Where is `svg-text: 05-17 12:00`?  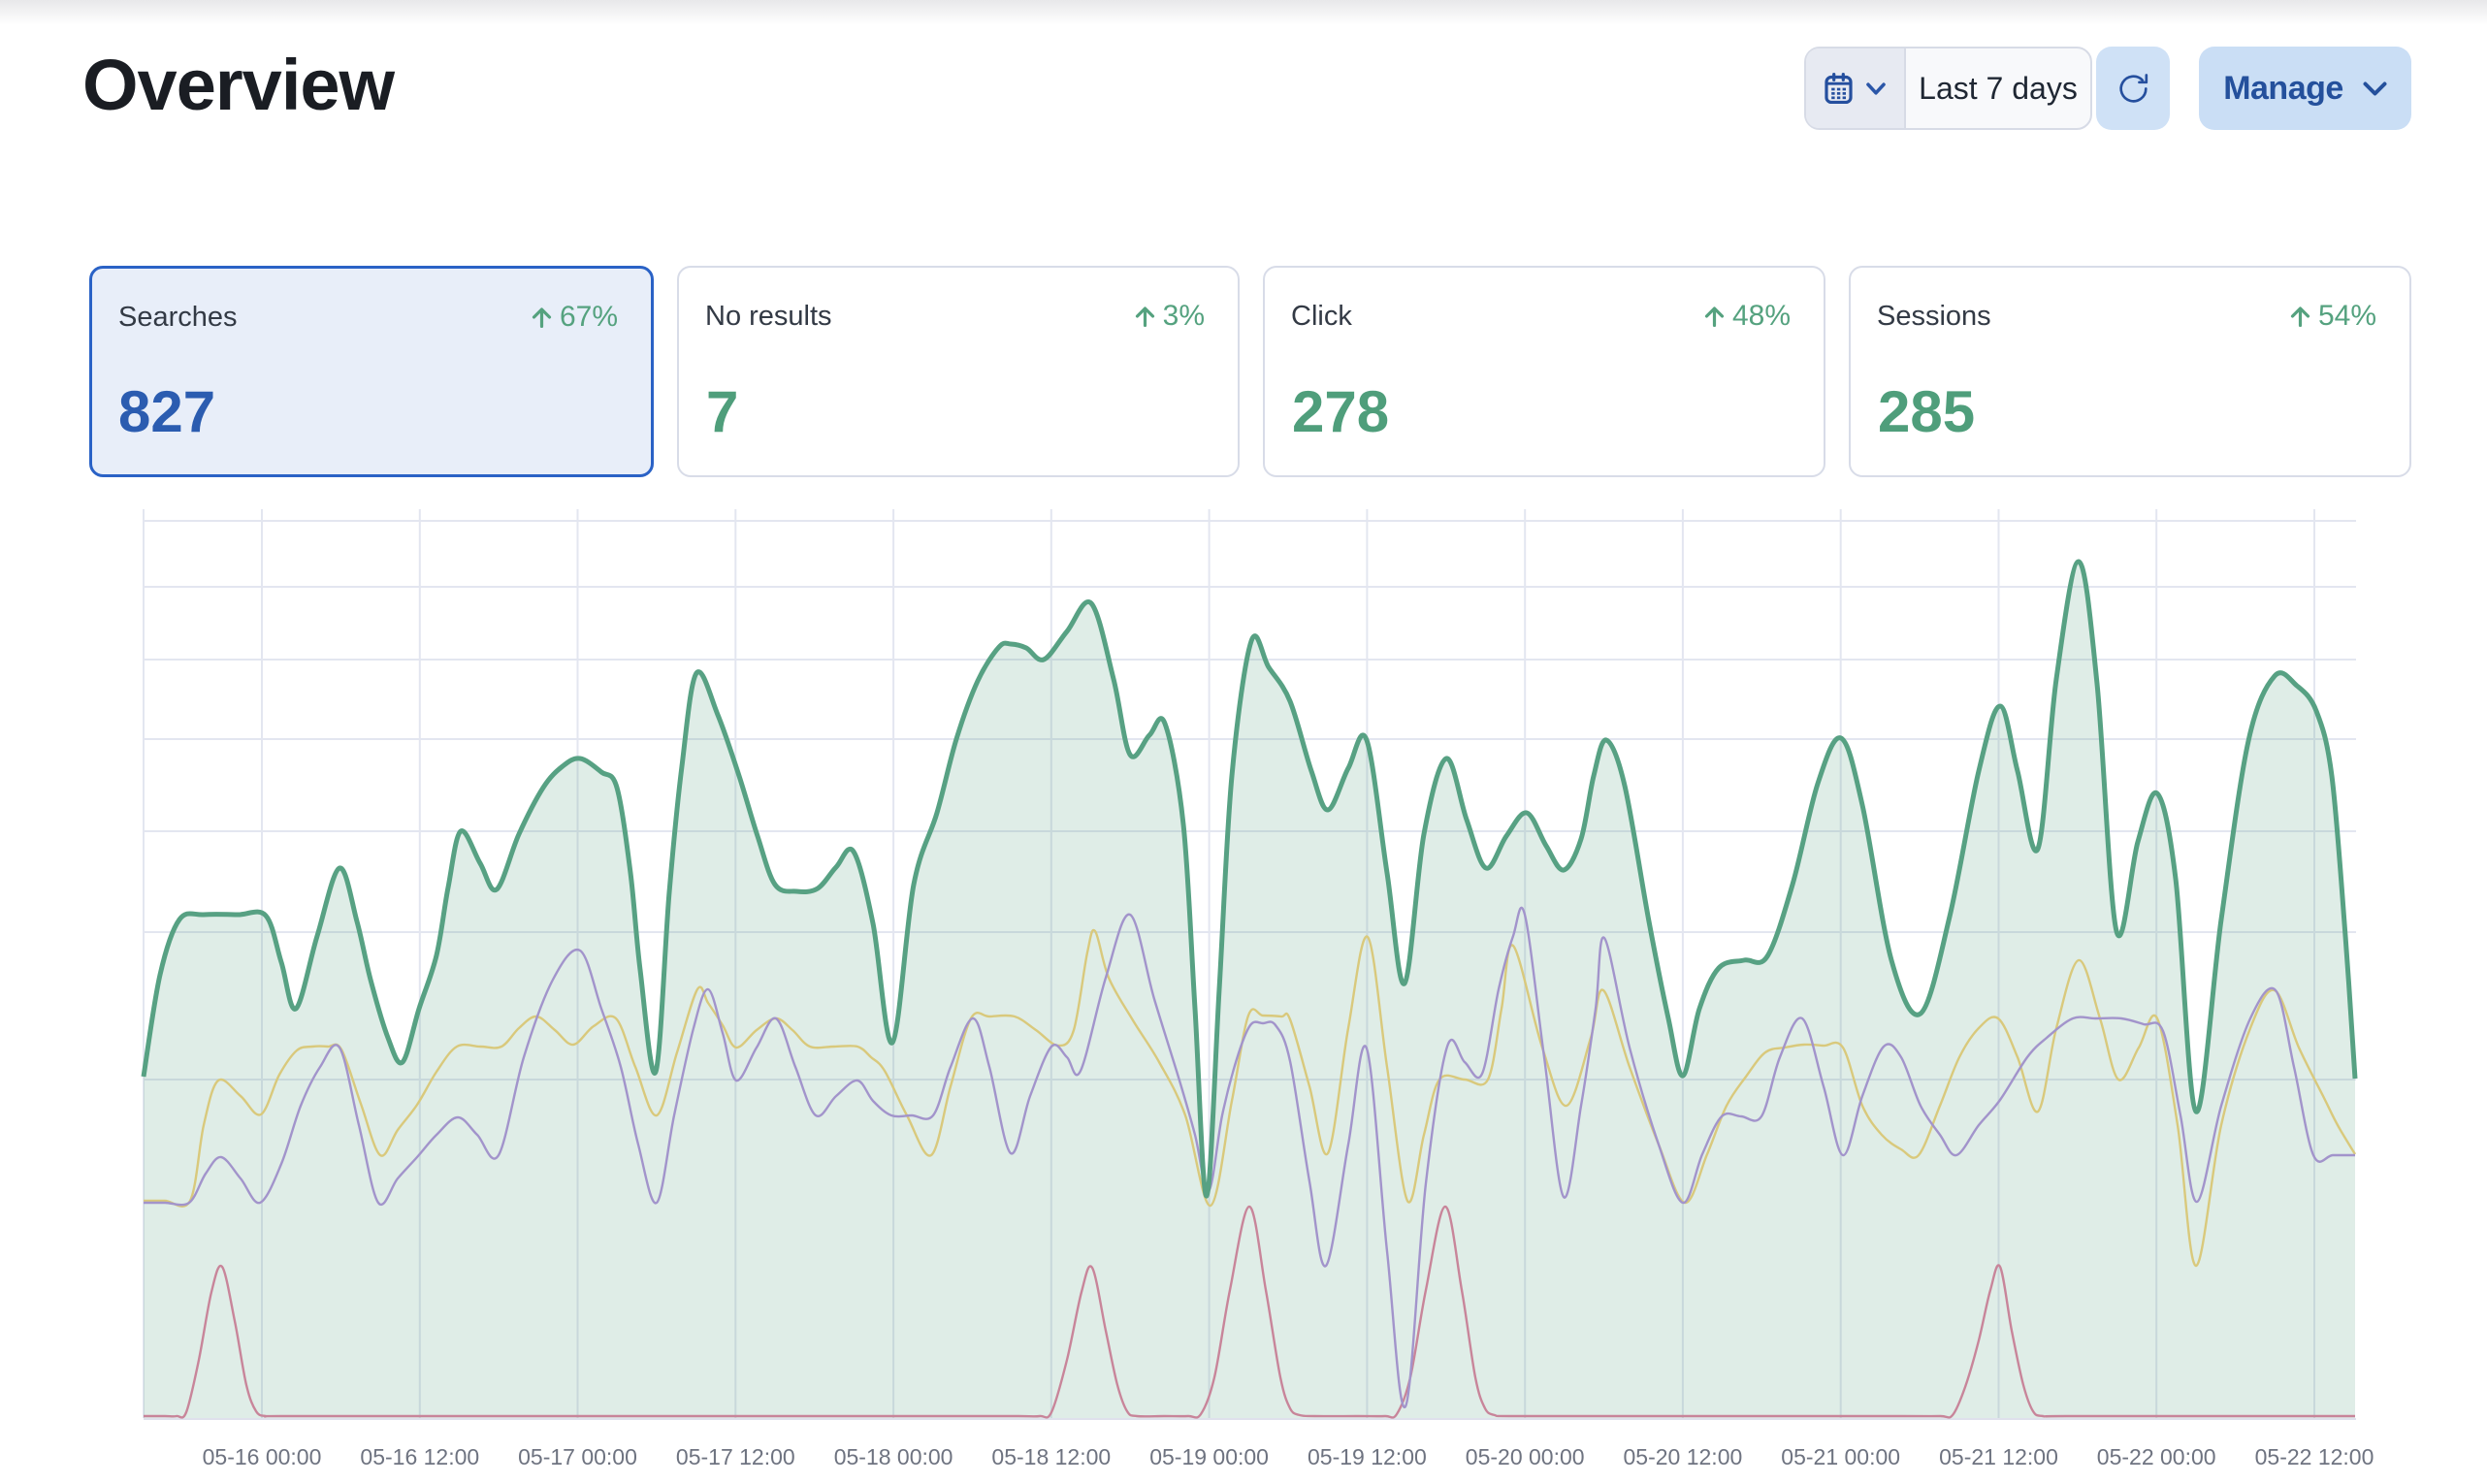 svg-text: 05-17 12:00 is located at coordinates (736, 1456).